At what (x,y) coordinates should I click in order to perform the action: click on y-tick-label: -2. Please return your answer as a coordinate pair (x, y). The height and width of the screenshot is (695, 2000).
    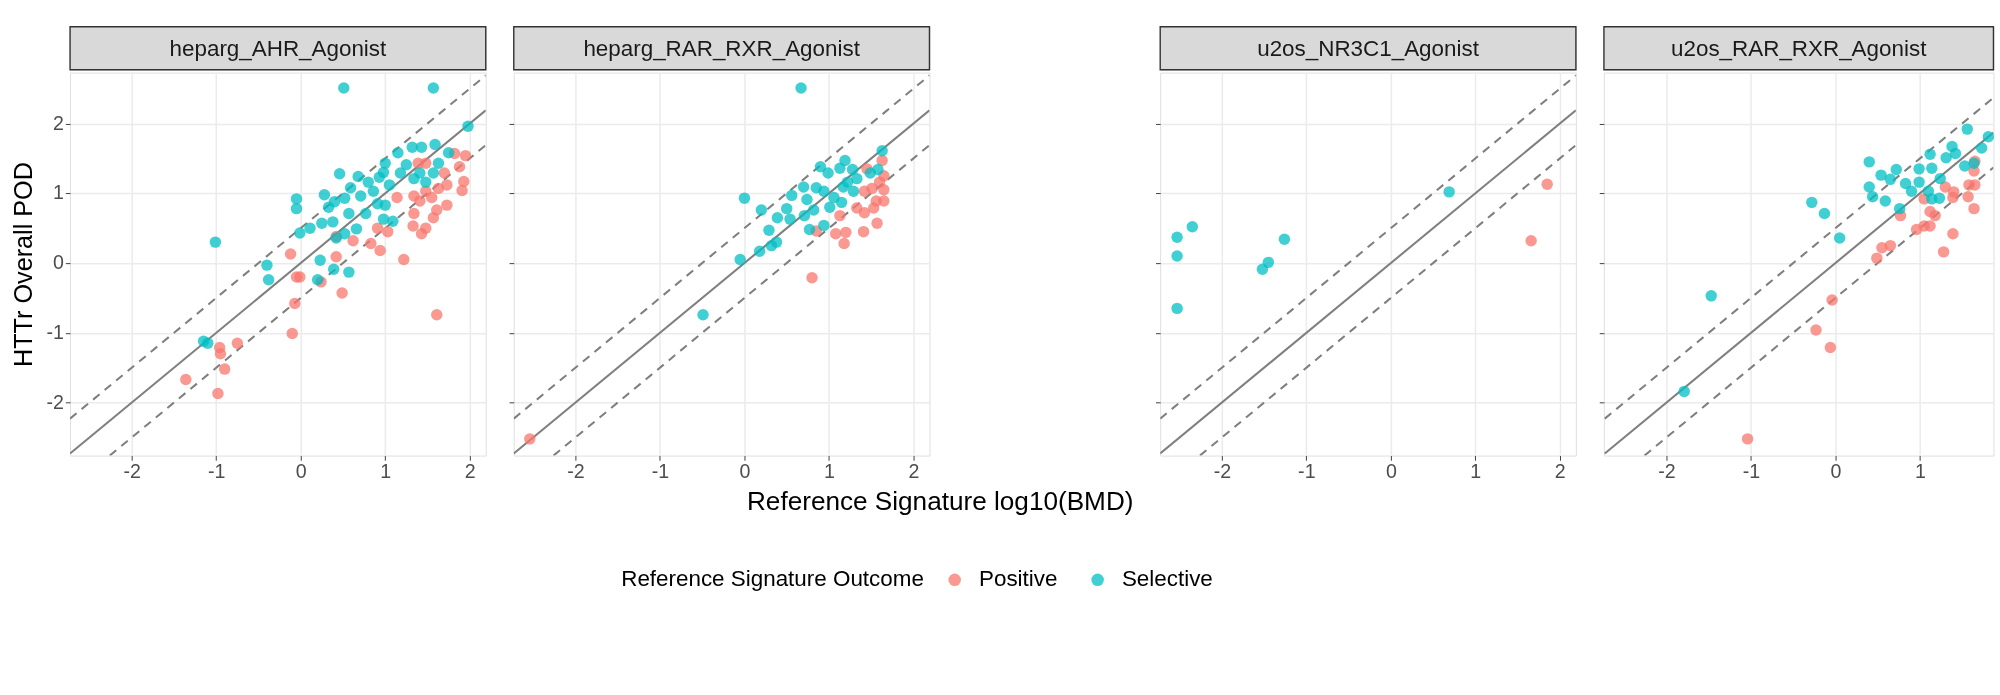
    Looking at the image, I should click on (55, 401).